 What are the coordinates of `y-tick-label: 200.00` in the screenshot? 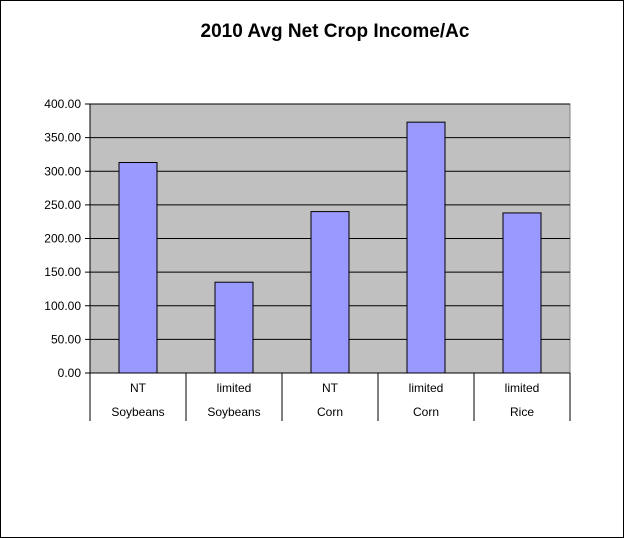 It's located at (62, 239).